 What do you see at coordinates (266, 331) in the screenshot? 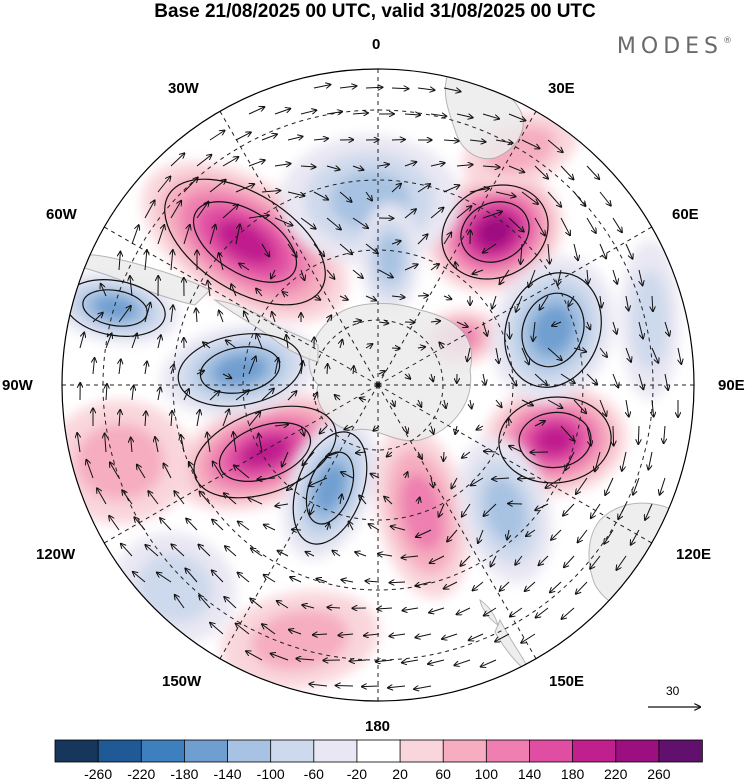
I see `antarctic-peninsula` at bounding box center [266, 331].